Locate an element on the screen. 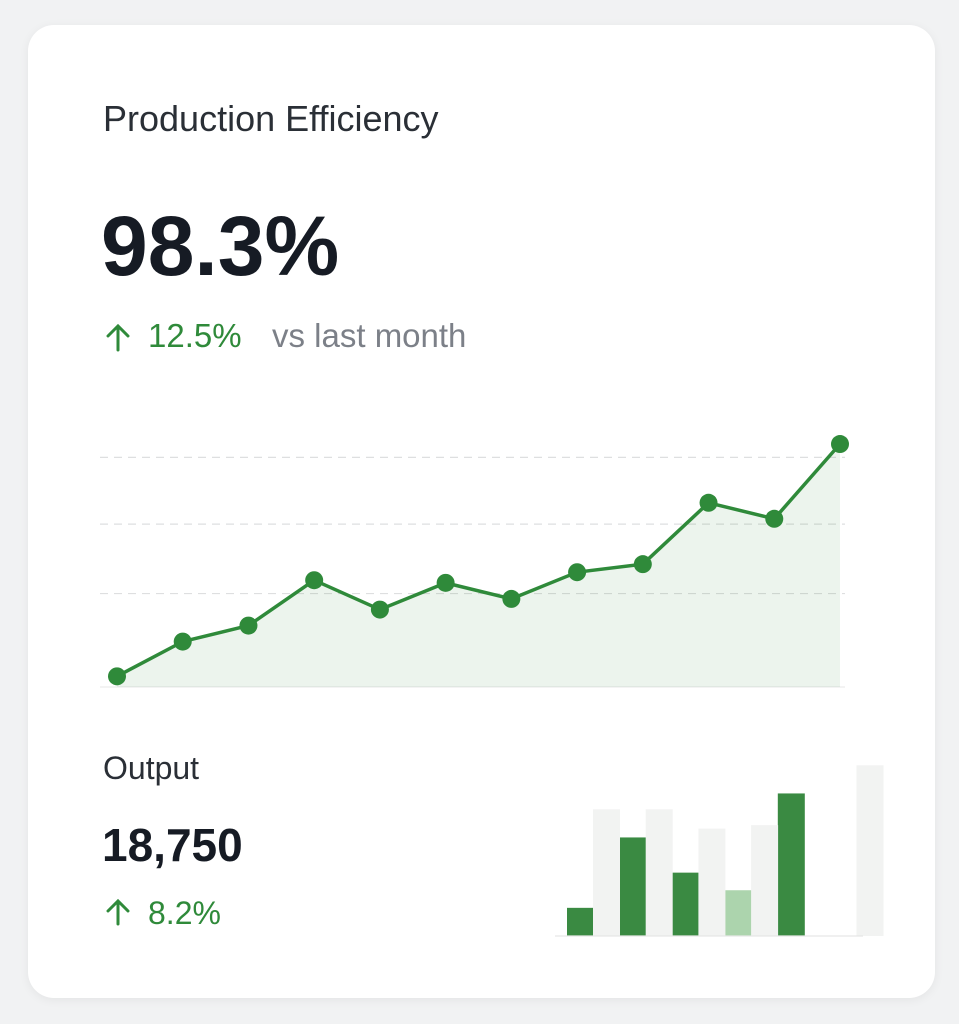 The width and height of the screenshot is (959, 1024). output-label: Output is located at coordinates (151, 768).